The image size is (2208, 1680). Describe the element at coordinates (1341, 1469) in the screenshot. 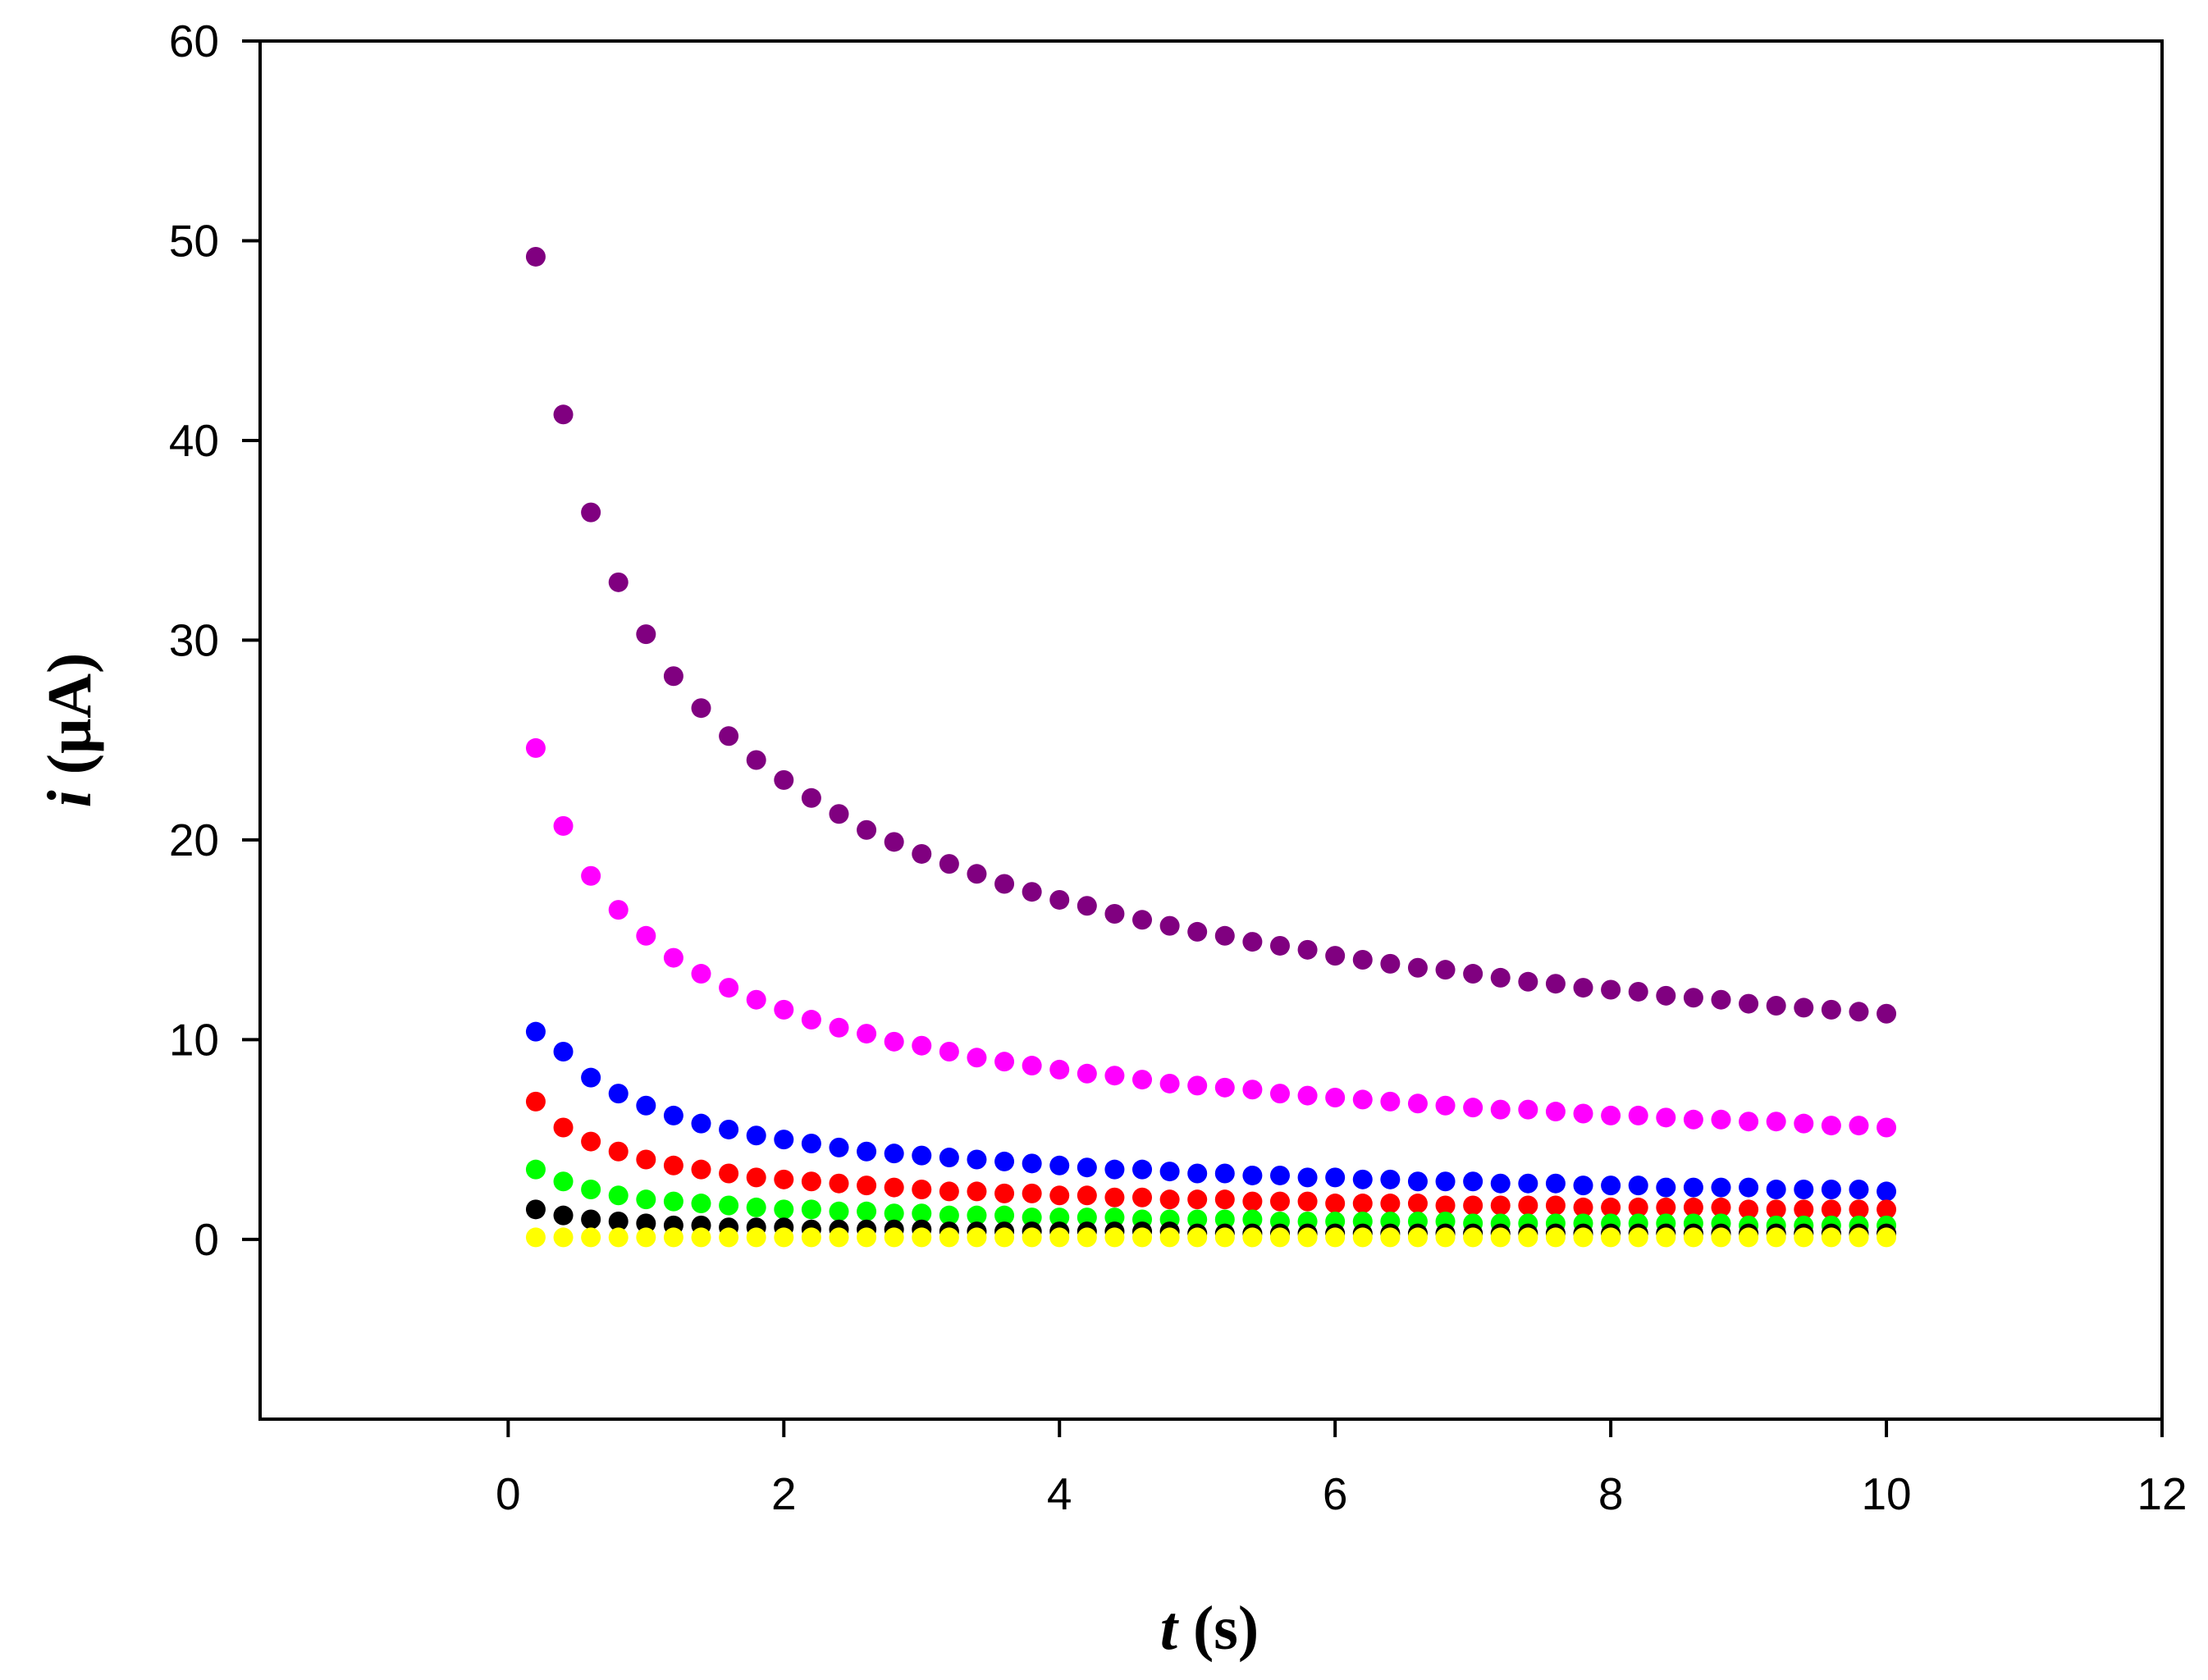

I see `x-axis: 0 2 4 6 8 10 12` at that location.